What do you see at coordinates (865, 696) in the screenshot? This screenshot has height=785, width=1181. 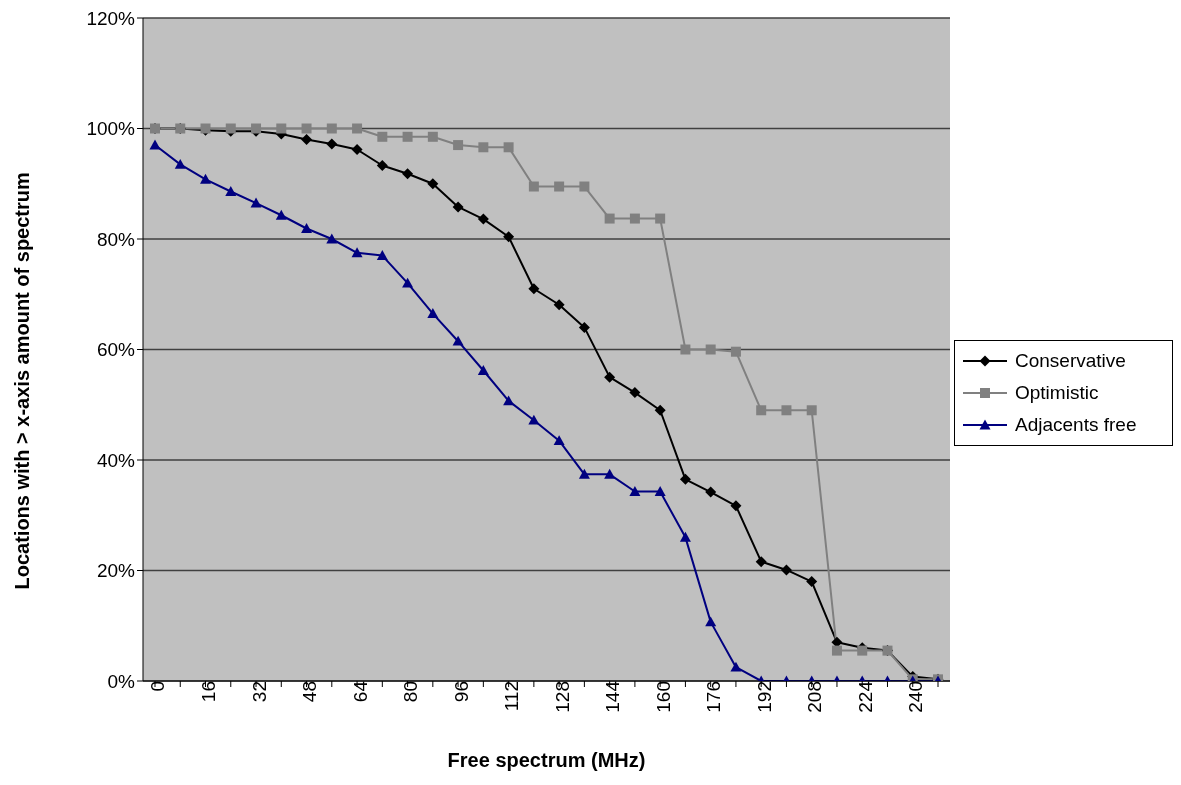 I see `x-tick-label: 224` at bounding box center [865, 696].